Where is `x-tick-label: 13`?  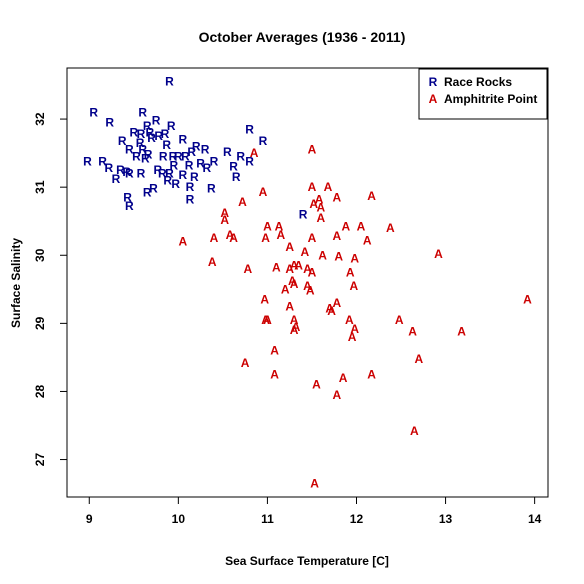 x-tick-label: 13 is located at coordinates (446, 519).